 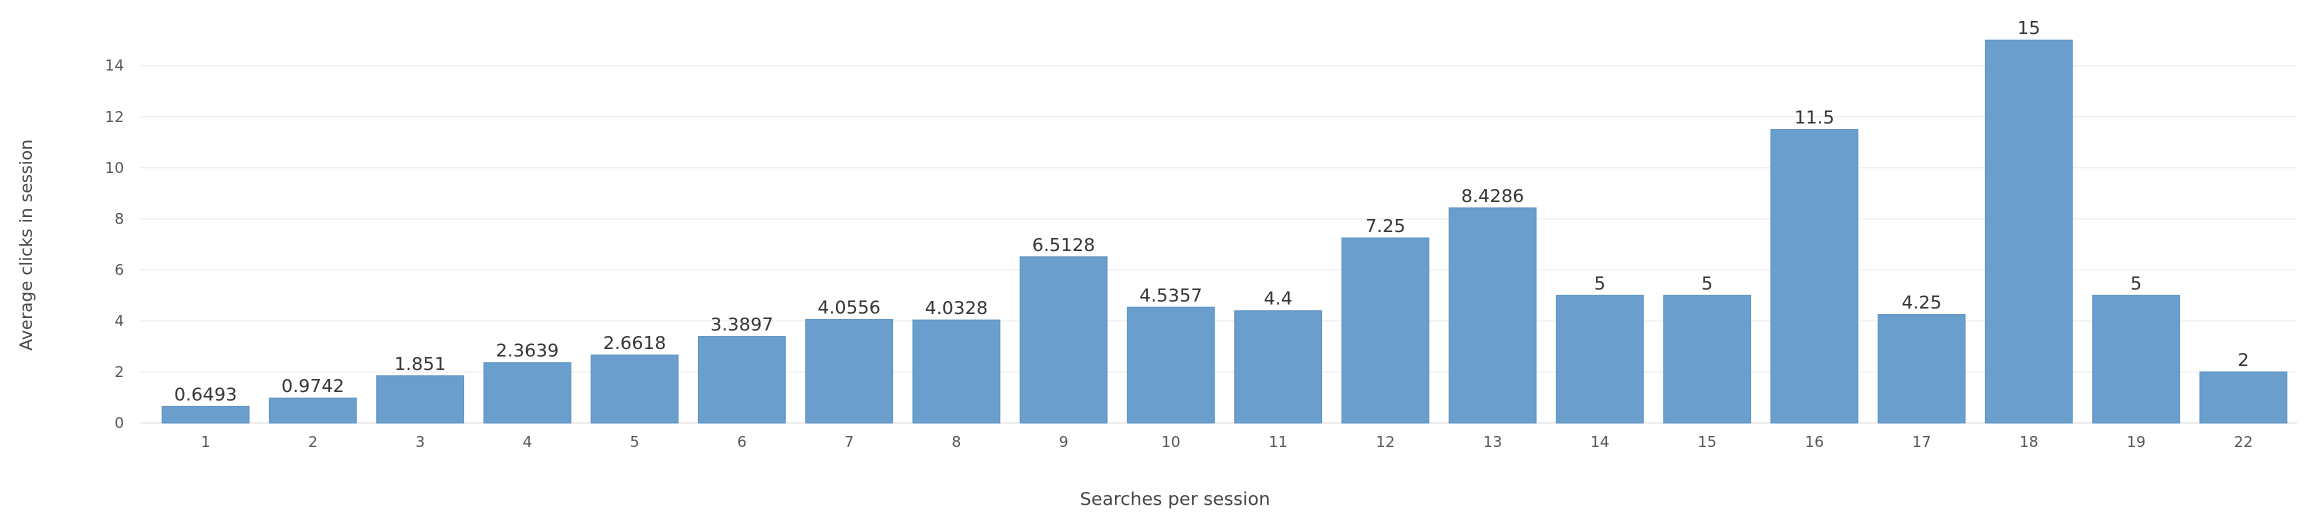 I want to click on x-tick-label: 4, so click(x=528, y=442).